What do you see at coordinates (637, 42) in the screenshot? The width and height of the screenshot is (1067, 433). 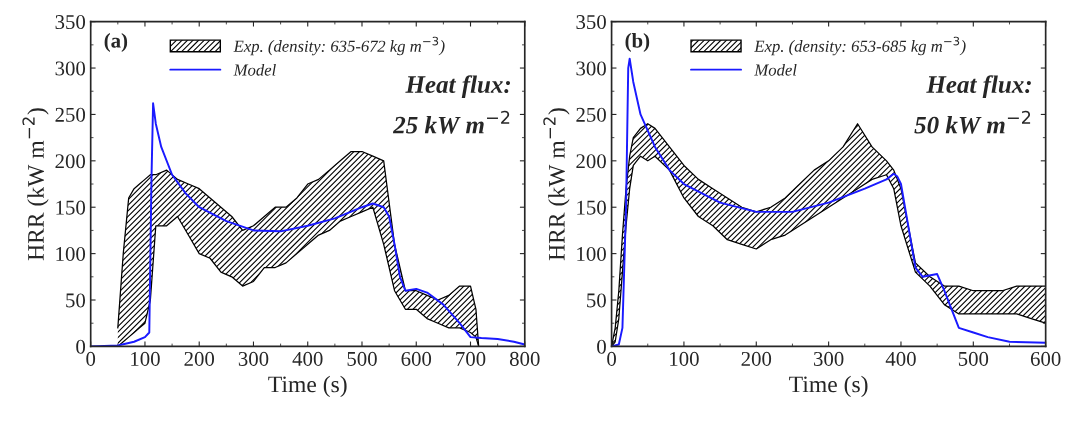 I see `annotation: (b)` at bounding box center [637, 42].